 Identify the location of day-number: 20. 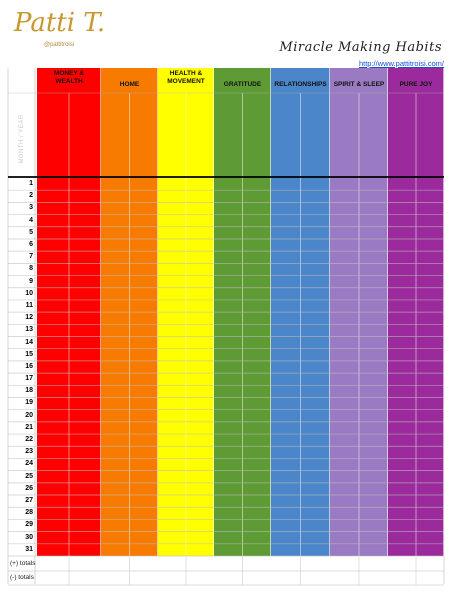
(29, 415).